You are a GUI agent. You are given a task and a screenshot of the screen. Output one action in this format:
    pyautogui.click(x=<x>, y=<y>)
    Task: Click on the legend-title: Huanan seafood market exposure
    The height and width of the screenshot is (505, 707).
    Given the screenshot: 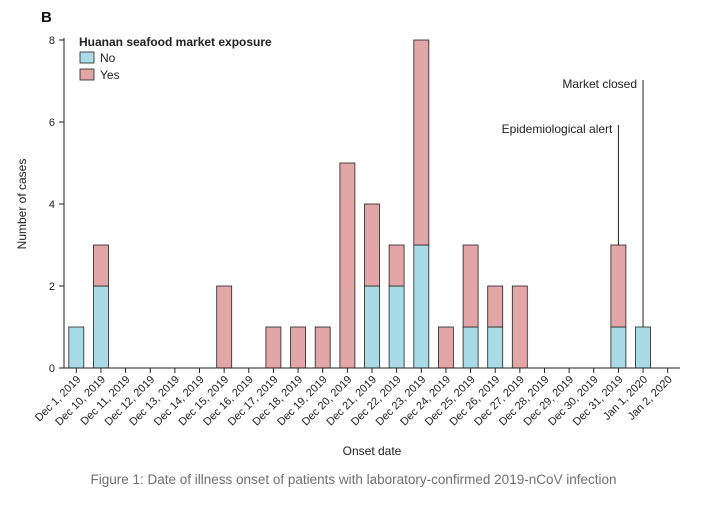 What is the action you would take?
    pyautogui.click(x=175, y=42)
    